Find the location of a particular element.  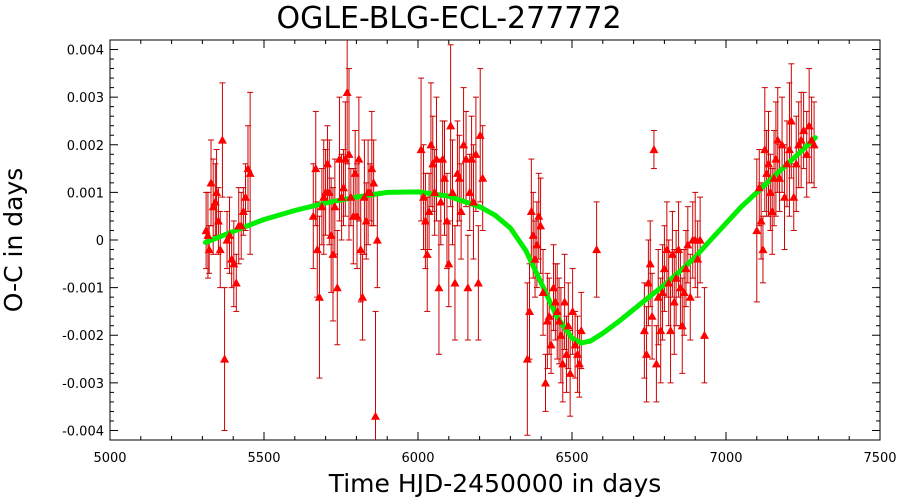

y-axis-label: O-C in days is located at coordinates (14, 240).